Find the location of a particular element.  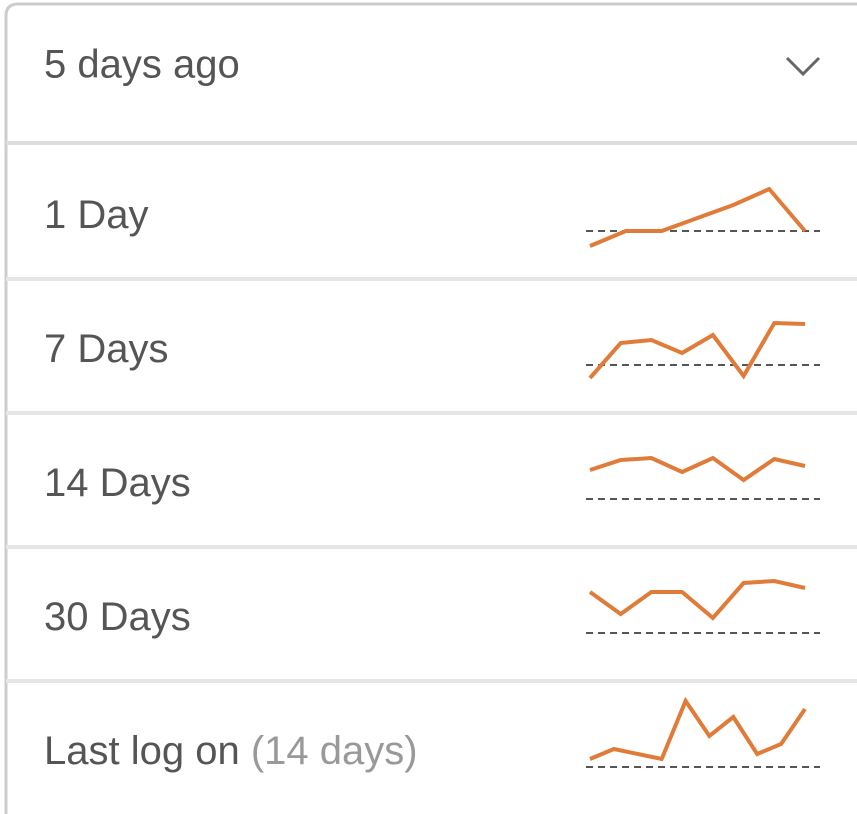

option-label-text: 7 Days is located at coordinates (106, 349).